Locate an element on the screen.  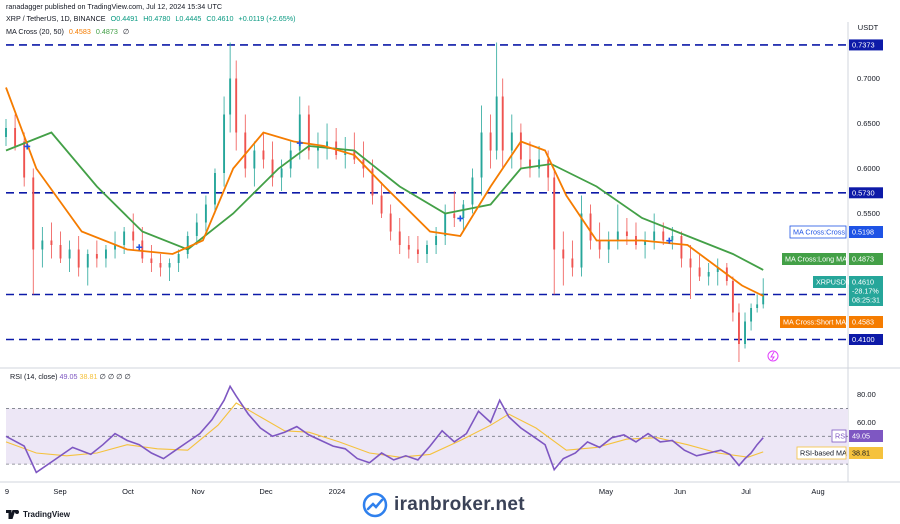
symbol-title: XRP / TetherUS, 1D, BINANCE is located at coordinates (56, 18).